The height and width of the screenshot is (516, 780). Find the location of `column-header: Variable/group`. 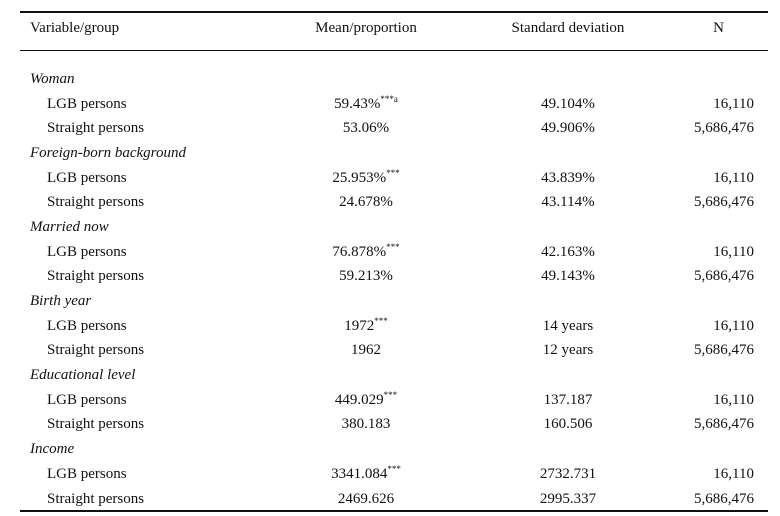

column-header: Variable/group is located at coordinates (75, 28).